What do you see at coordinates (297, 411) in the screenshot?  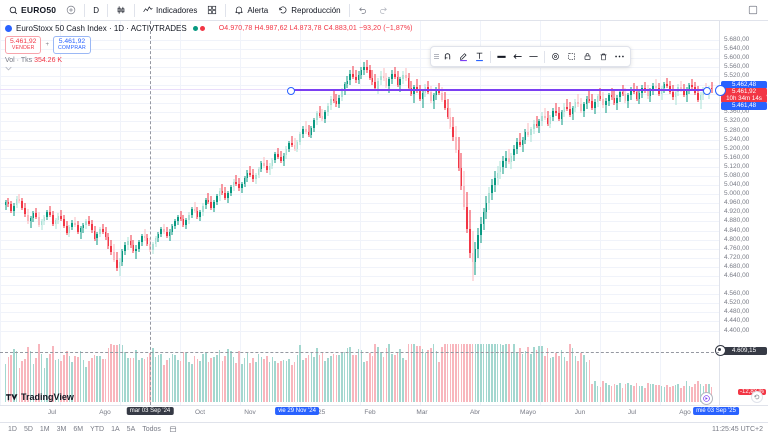 I see `selected-date-tag: vie 29 Nov '24` at bounding box center [297, 411].